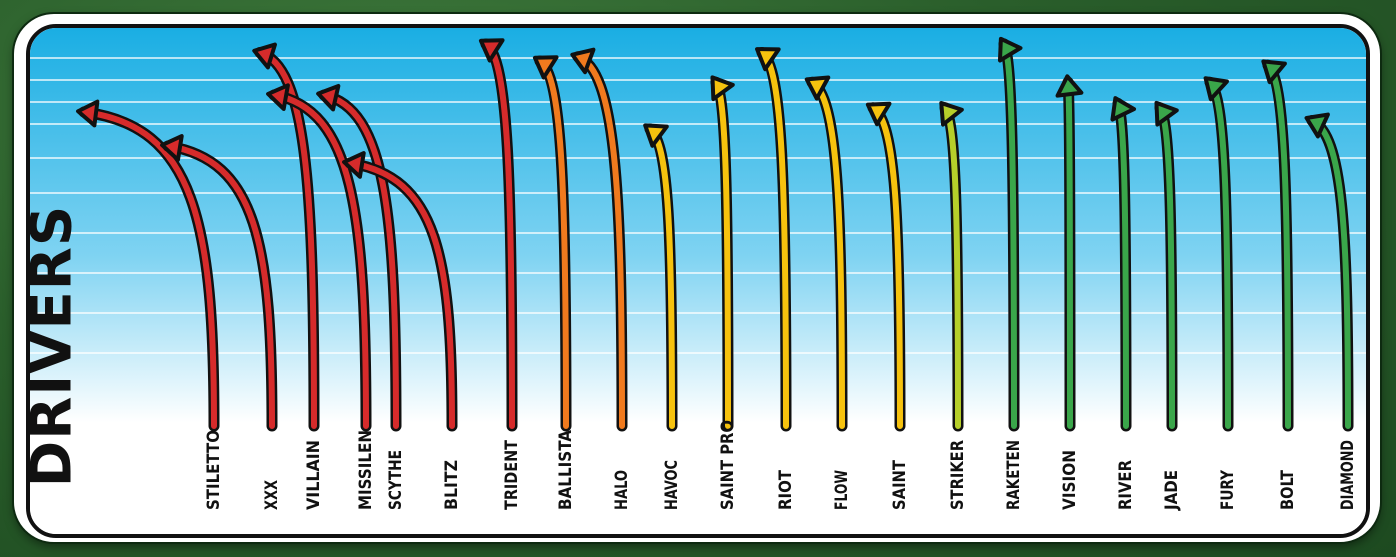 This screenshot has height=557, width=1396. I want to click on flight-path-trident, so click(498, 235).